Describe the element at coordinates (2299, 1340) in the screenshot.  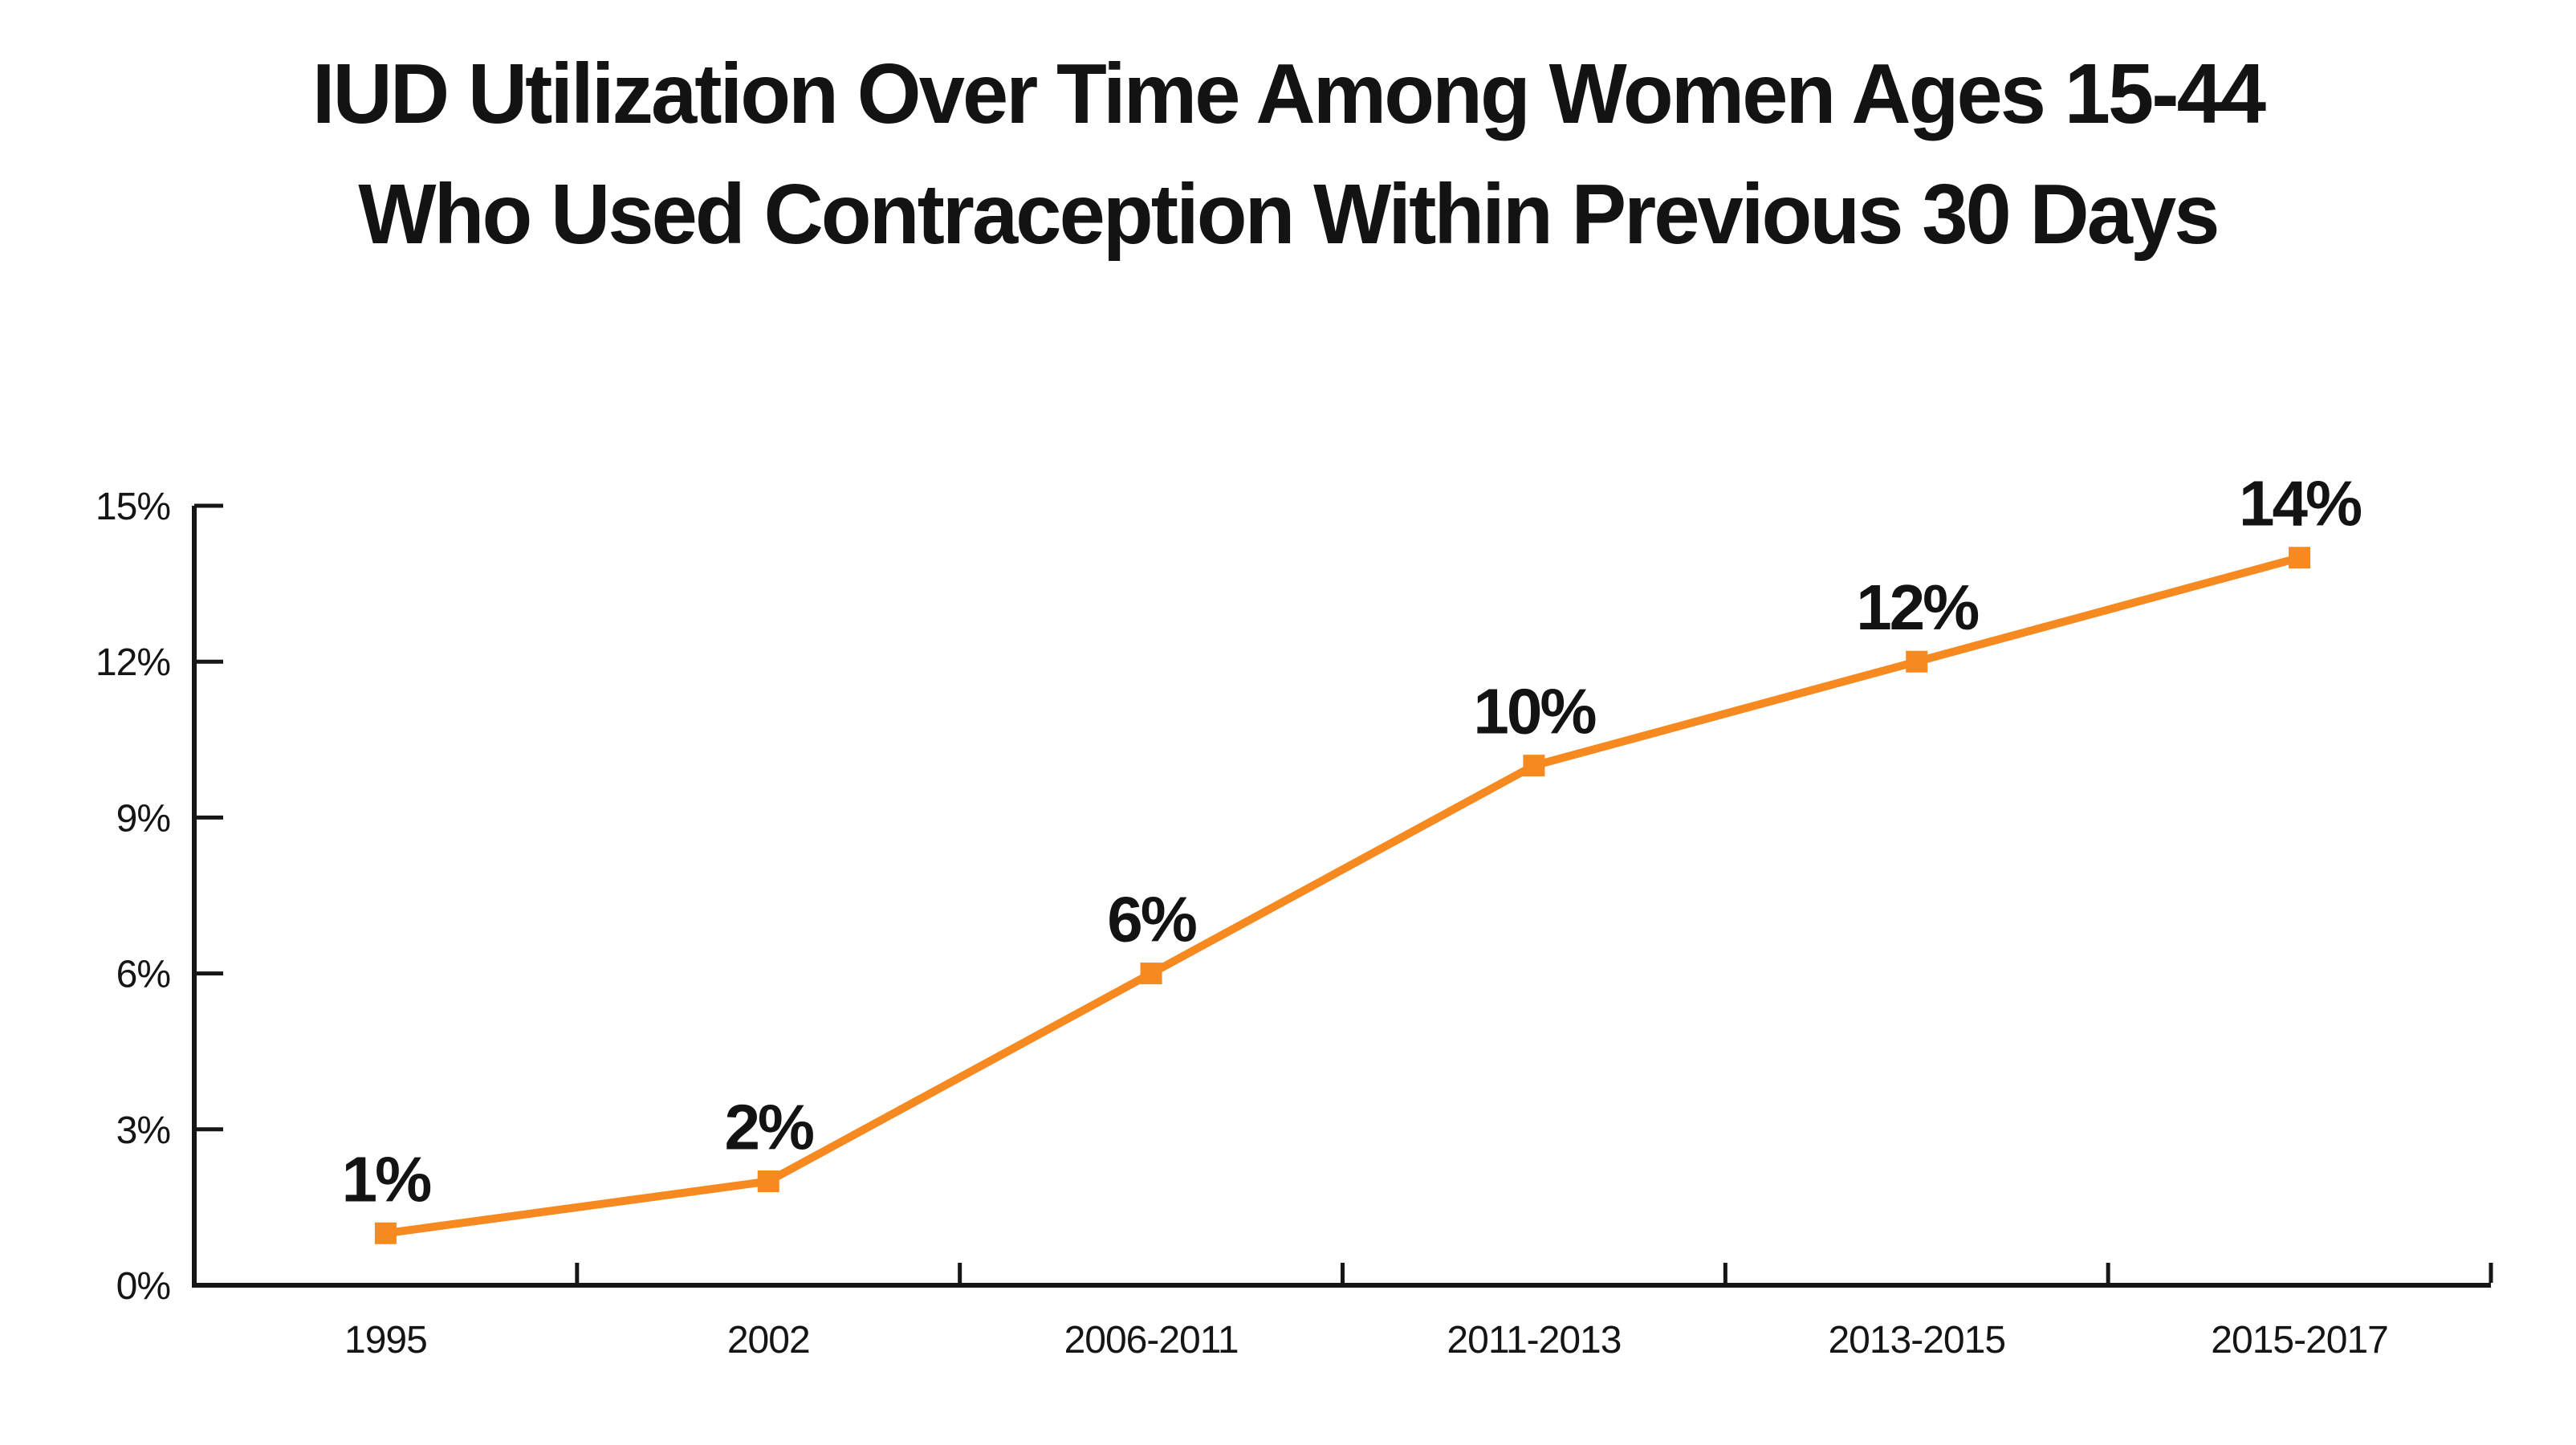
I see `x-tick-label: 2015-2017` at that location.